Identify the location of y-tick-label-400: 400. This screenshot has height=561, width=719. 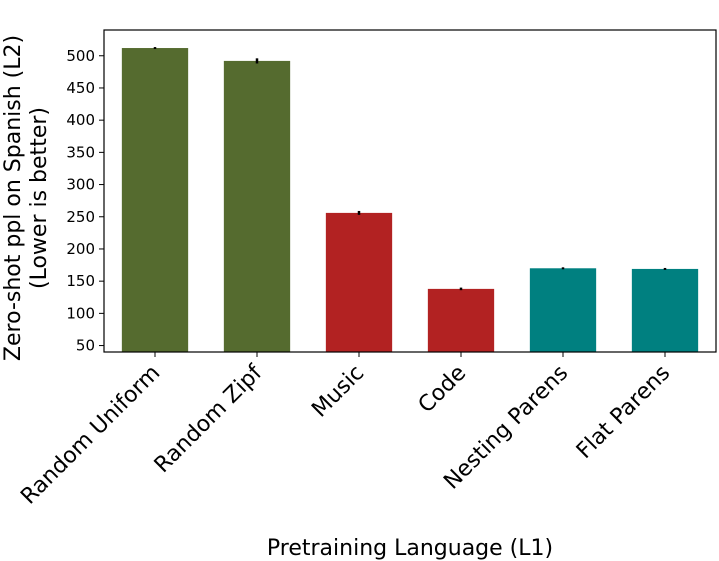
(80, 120).